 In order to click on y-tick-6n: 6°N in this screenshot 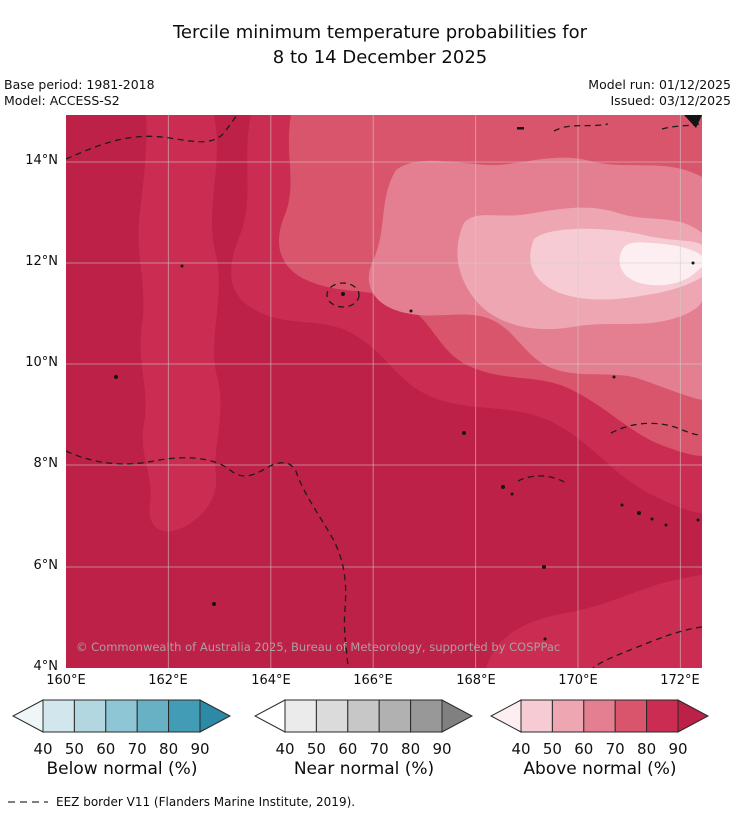, I will do `click(46, 565)`.